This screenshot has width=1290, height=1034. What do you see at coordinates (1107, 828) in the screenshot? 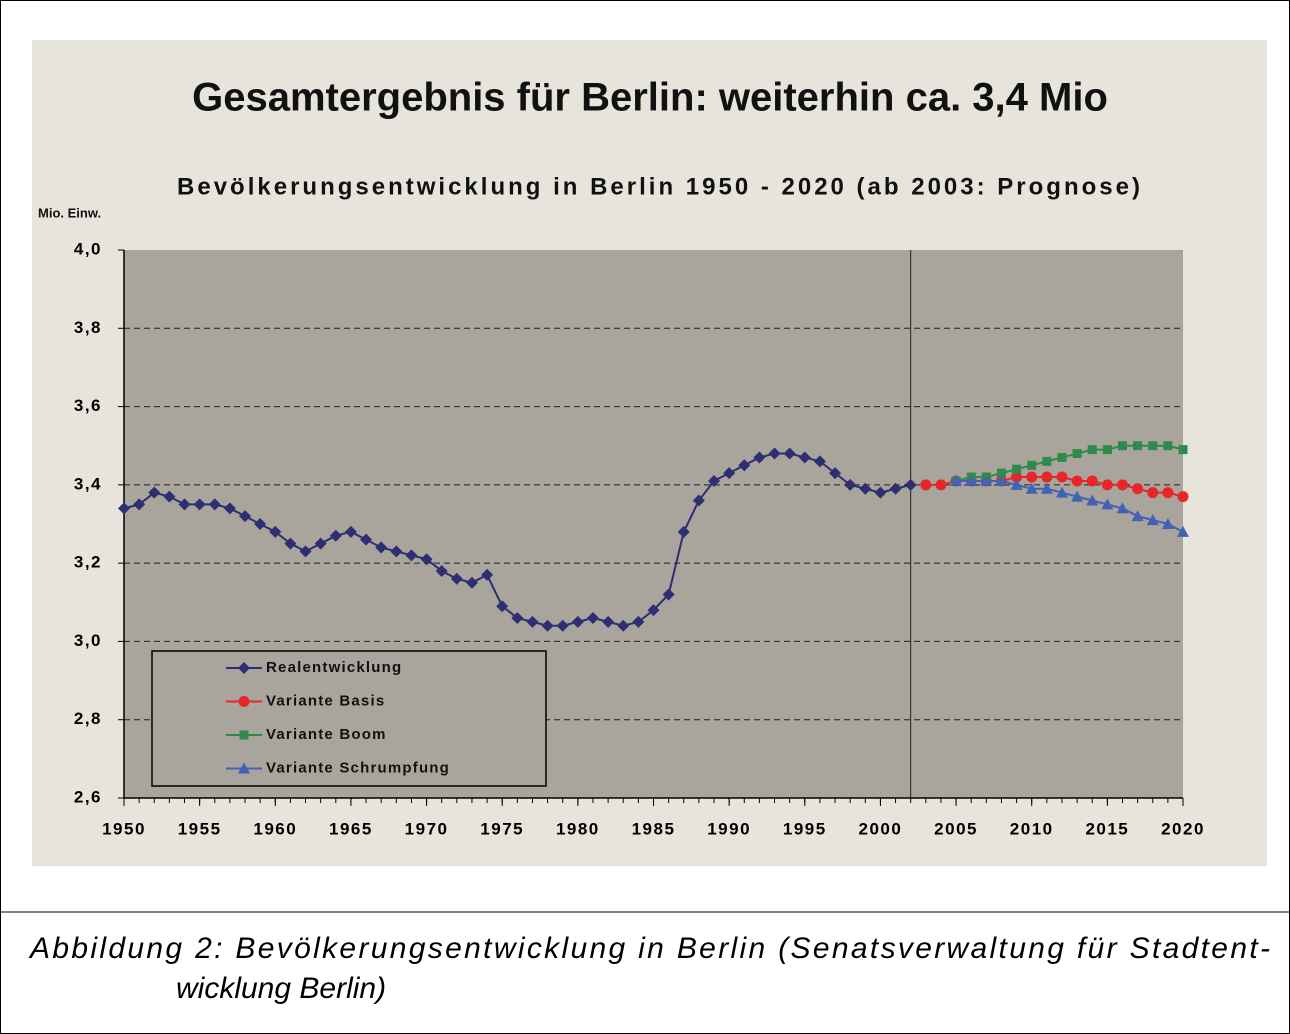
I see `x-tick-label: 2015` at bounding box center [1107, 828].